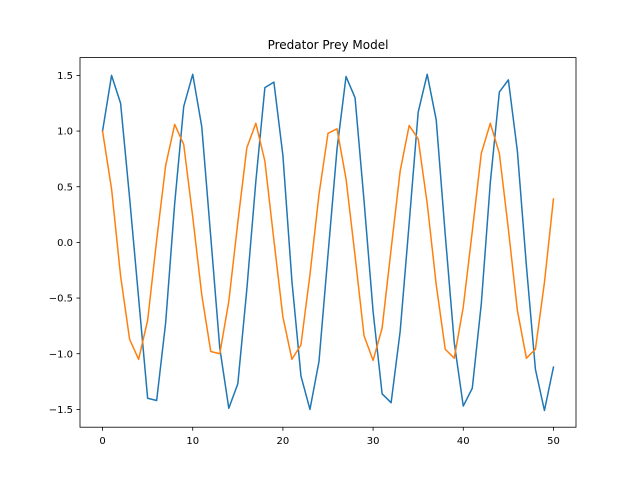 Image resolution: width=640 pixels, height=480 pixels. What do you see at coordinates (61, 299) in the screenshot?
I see `y-tick-label: −0.5` at bounding box center [61, 299].